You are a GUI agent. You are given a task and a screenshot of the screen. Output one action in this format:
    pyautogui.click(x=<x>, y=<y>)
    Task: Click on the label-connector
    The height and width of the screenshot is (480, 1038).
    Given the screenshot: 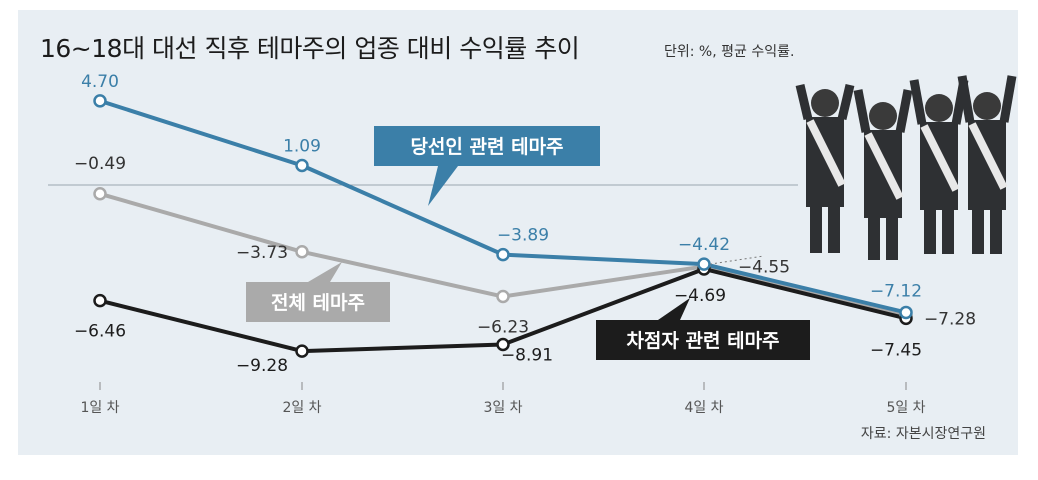 What is the action you would take?
    pyautogui.click(x=737, y=260)
    